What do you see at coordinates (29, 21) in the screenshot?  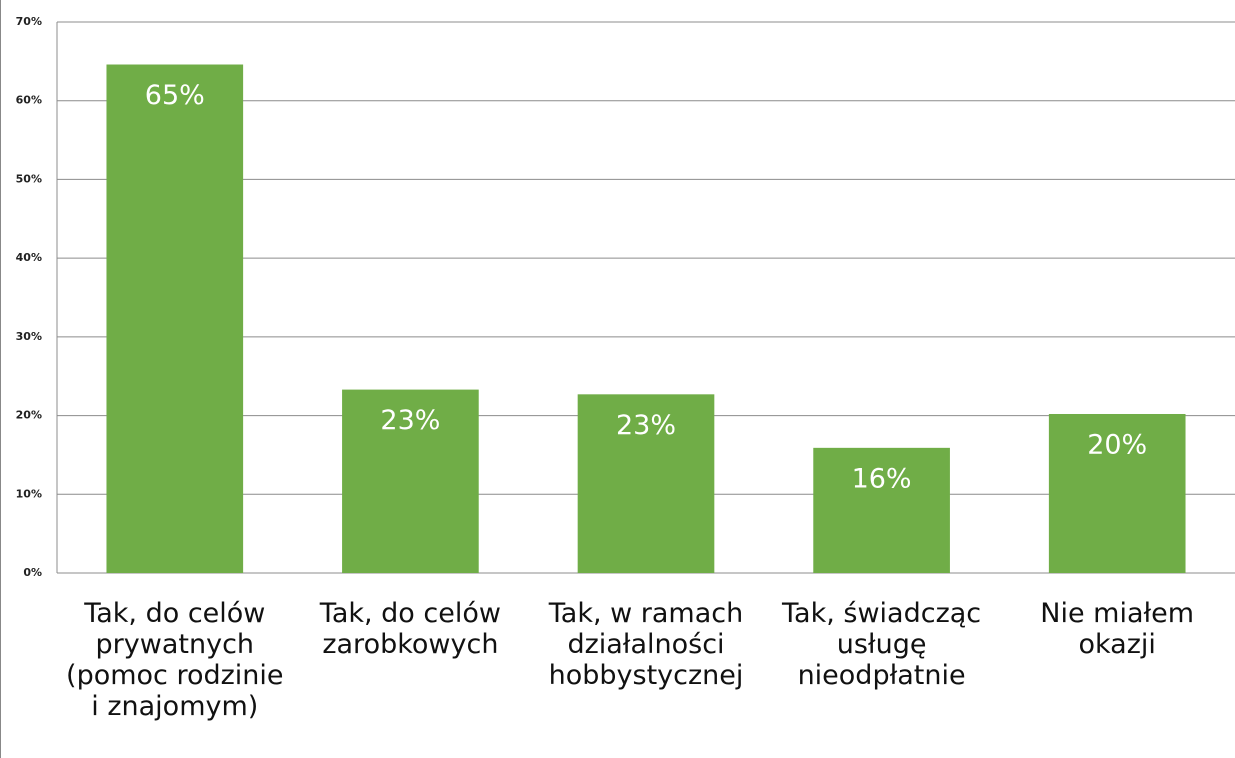 I see `y-tick-label: 70%` at bounding box center [29, 21].